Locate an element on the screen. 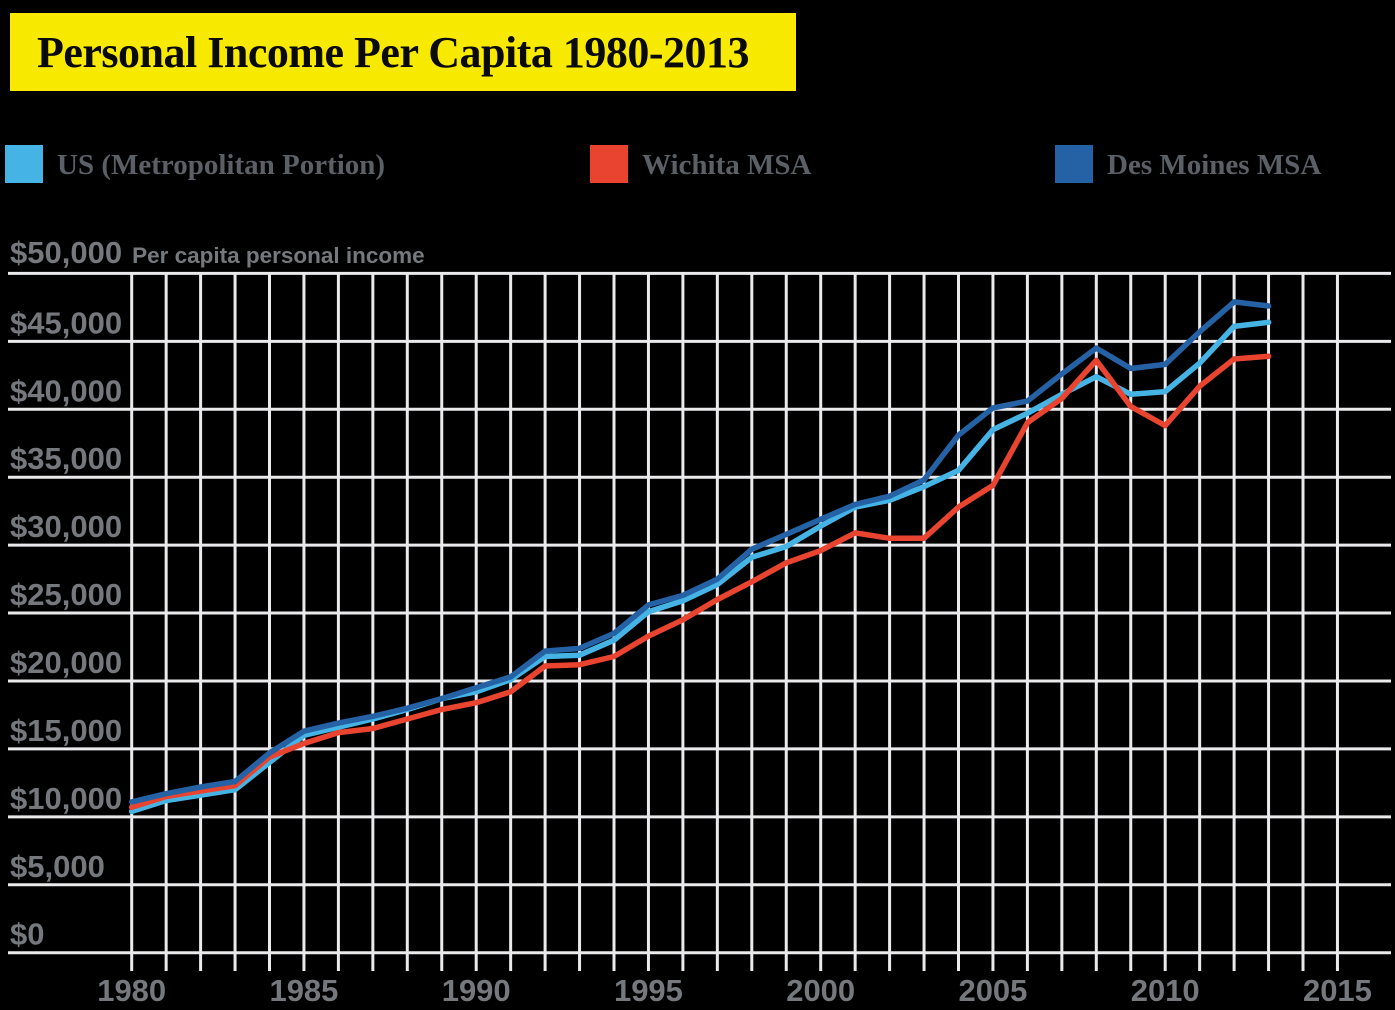 Image resolution: width=1395 pixels, height=1010 pixels. x-tick-label: 2005 is located at coordinates (992, 990).